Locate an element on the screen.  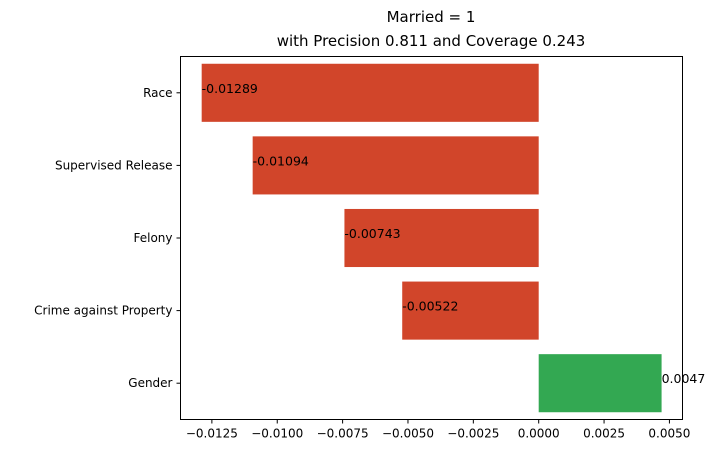
chart-title-line-1: Married = 1 is located at coordinates (431, 17).